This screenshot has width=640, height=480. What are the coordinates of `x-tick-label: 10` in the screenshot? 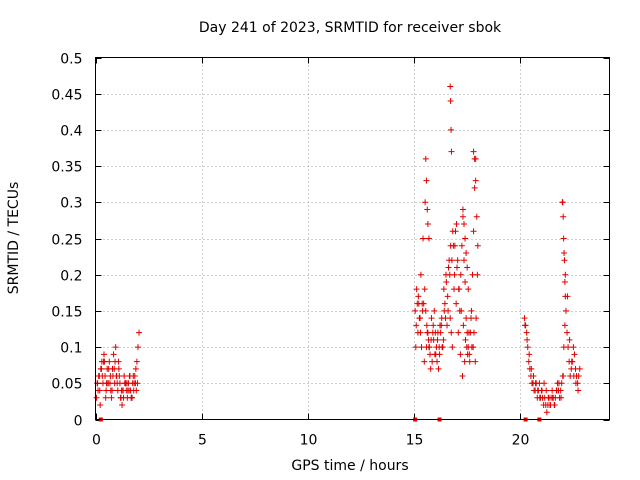 It's located at (309, 441).